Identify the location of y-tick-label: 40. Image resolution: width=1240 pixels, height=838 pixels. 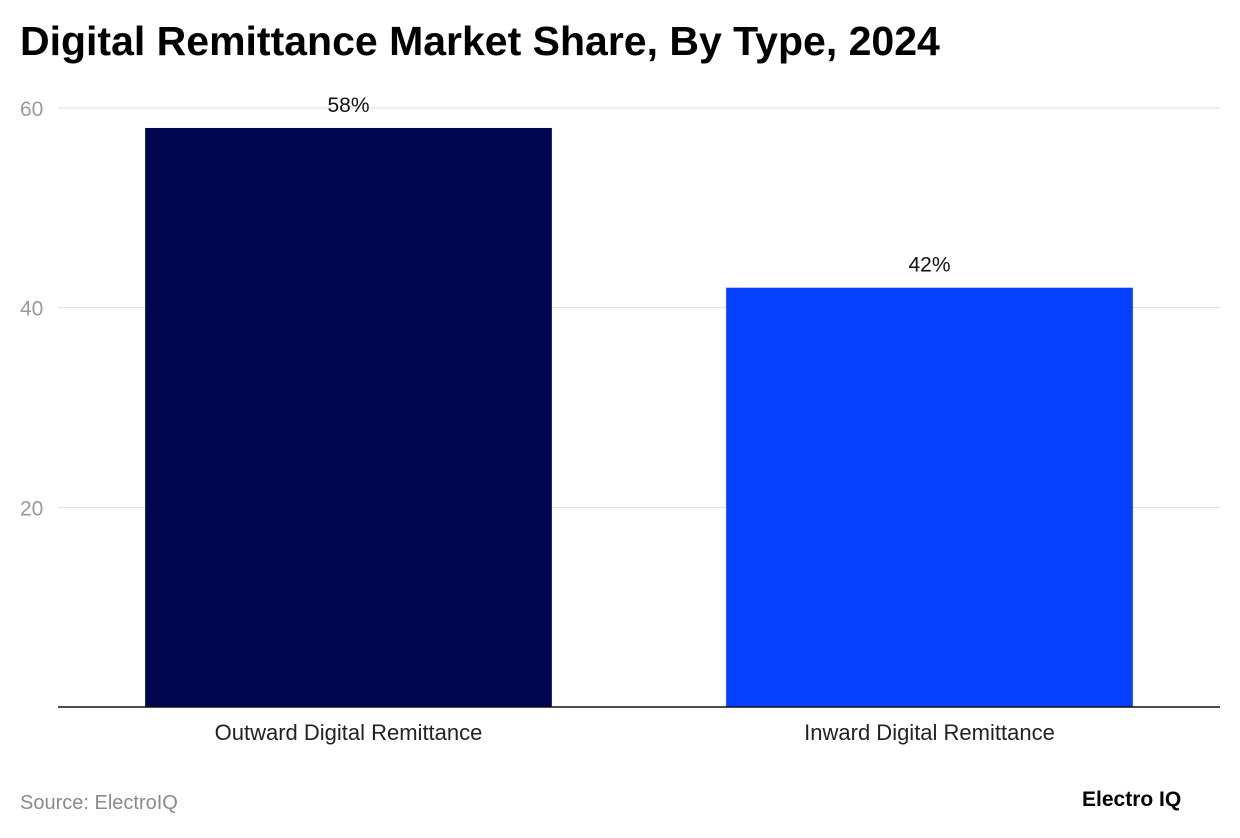
(31, 309).